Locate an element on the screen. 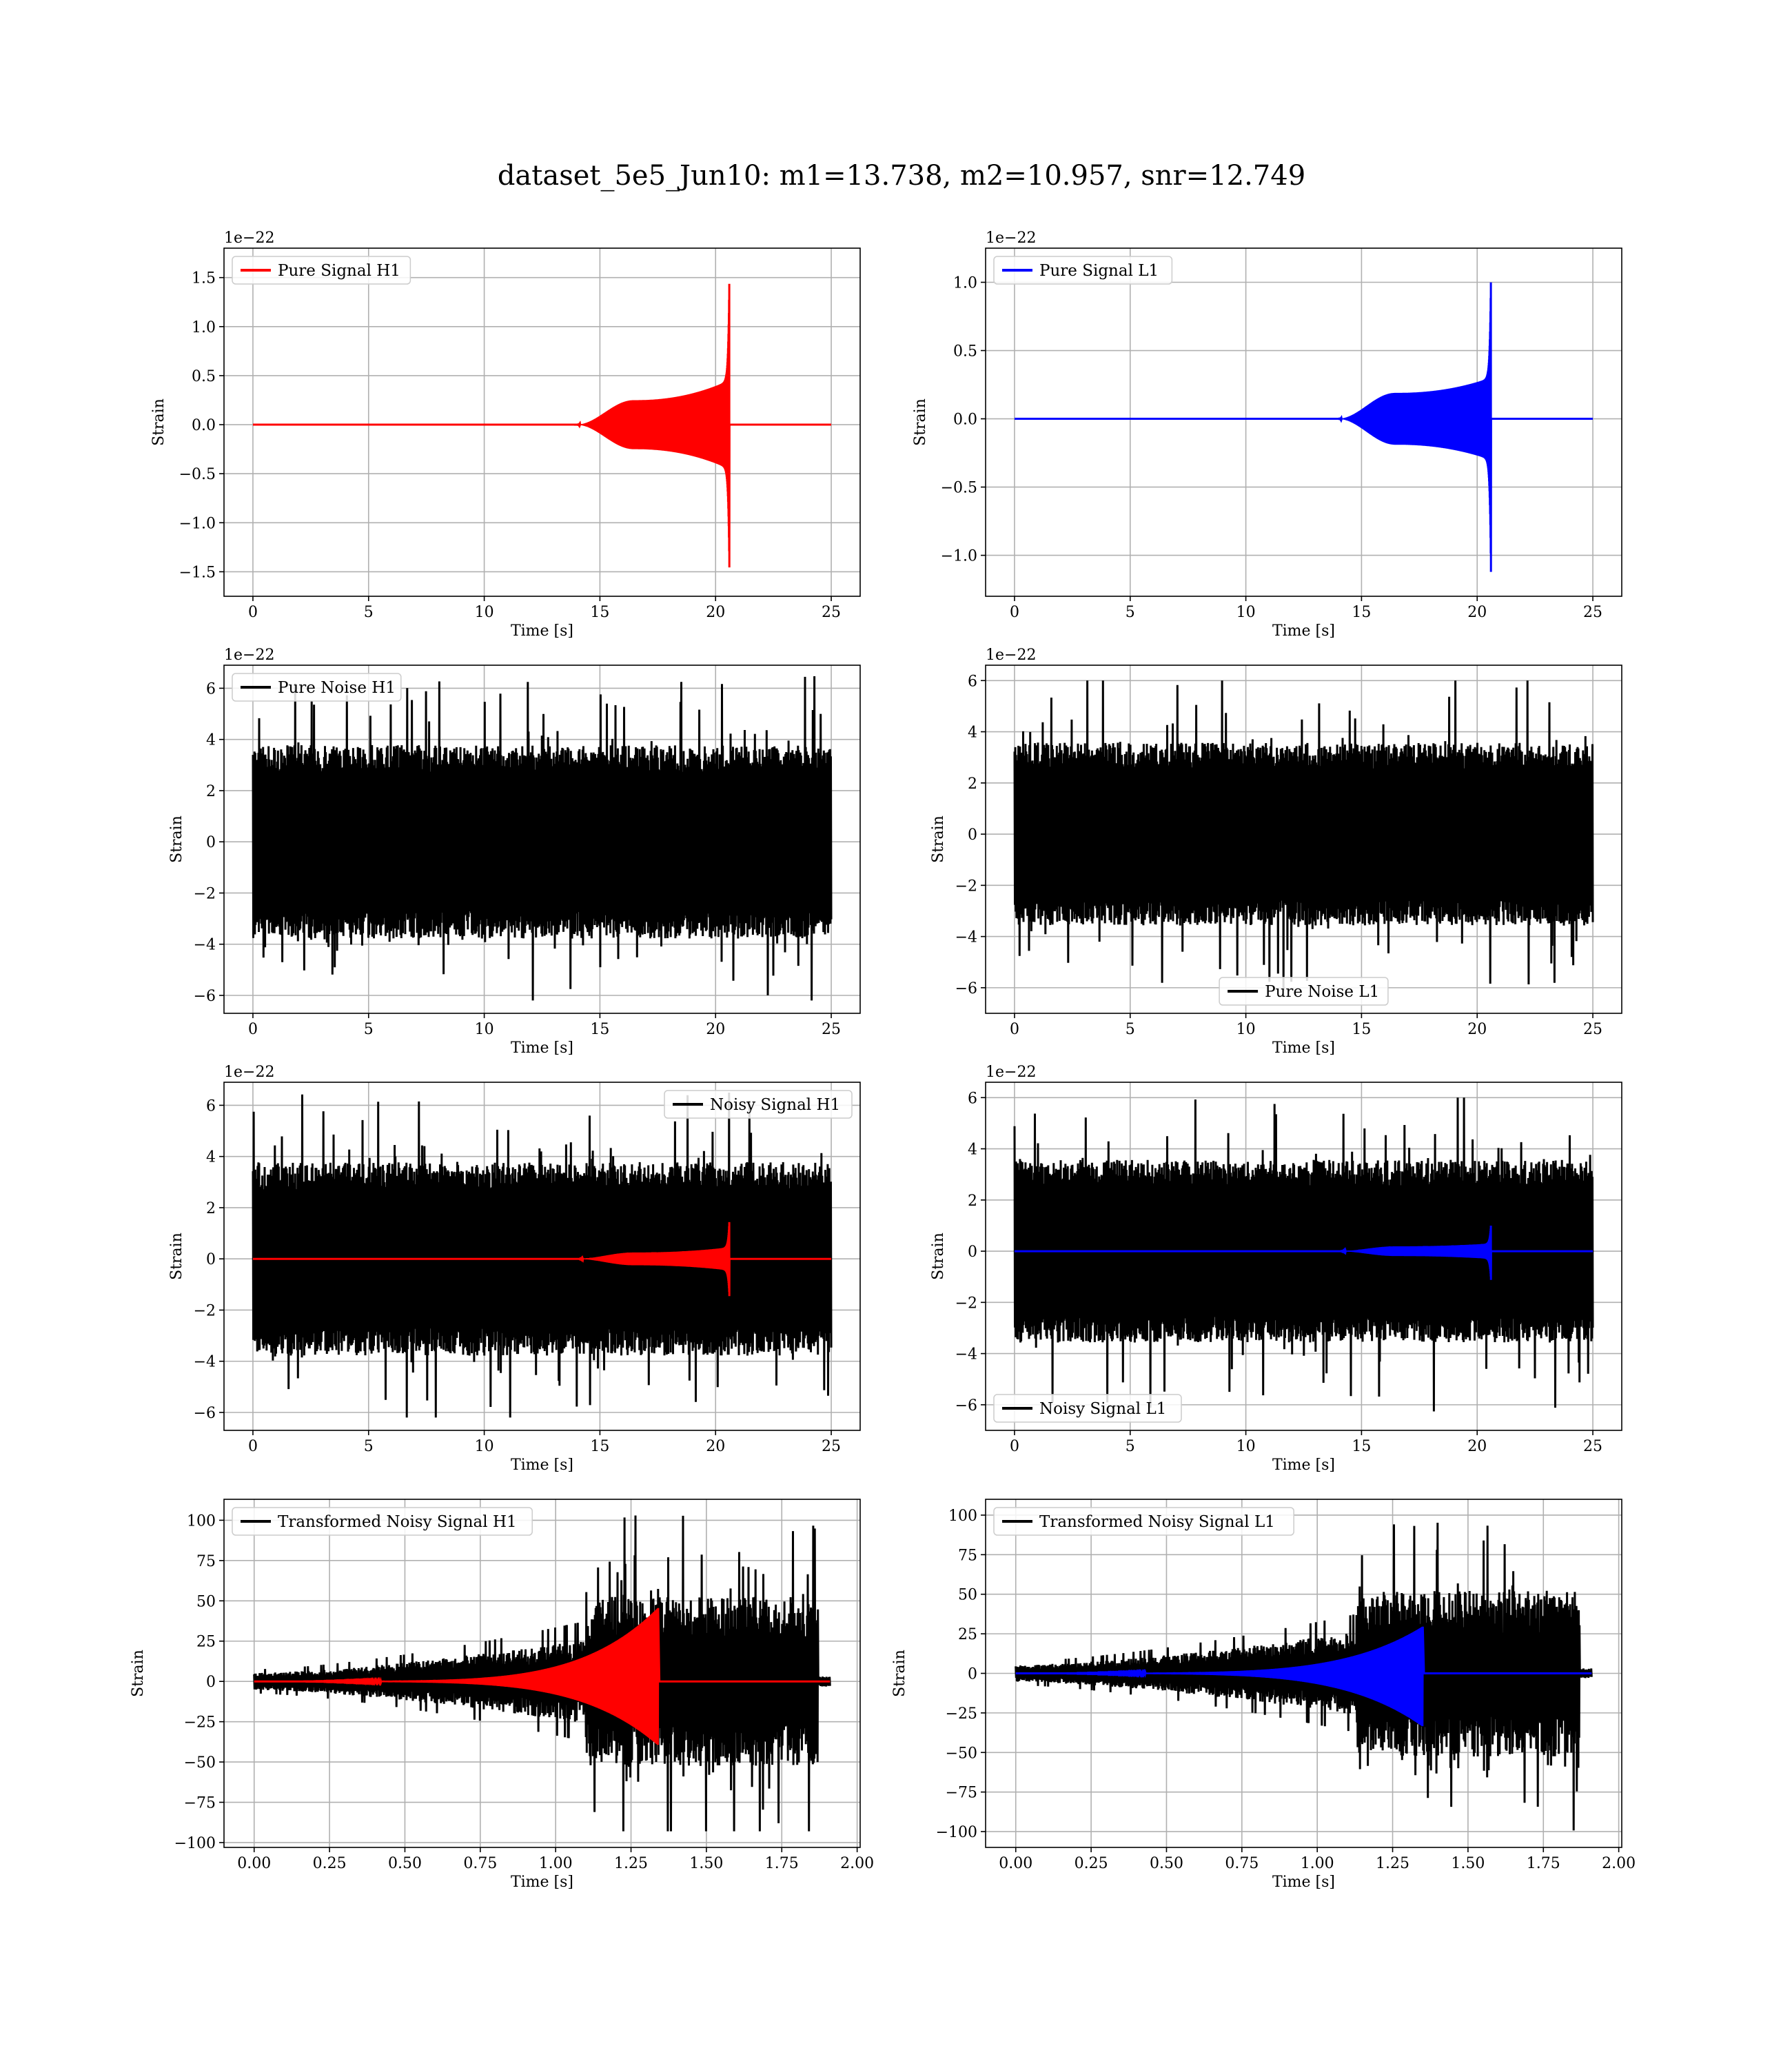  y-tick-label: 50 is located at coordinates (968, 1595).